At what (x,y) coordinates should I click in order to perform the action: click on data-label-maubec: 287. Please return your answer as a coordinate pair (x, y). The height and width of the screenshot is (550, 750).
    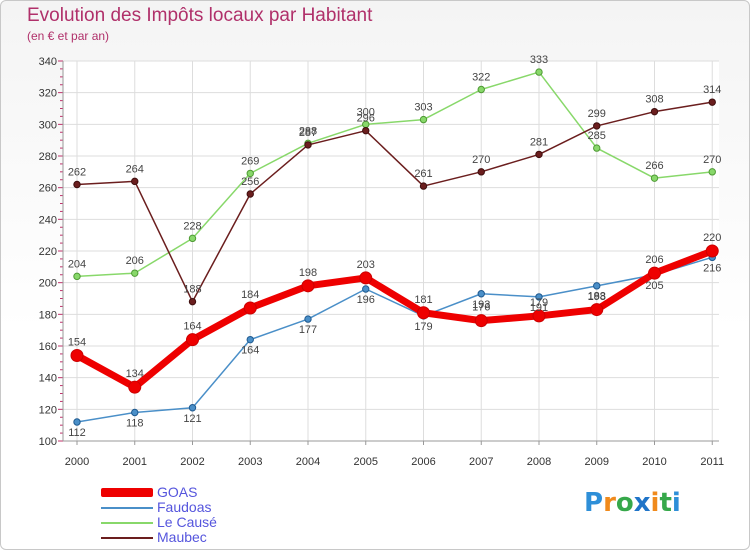
    Looking at the image, I should click on (308, 133).